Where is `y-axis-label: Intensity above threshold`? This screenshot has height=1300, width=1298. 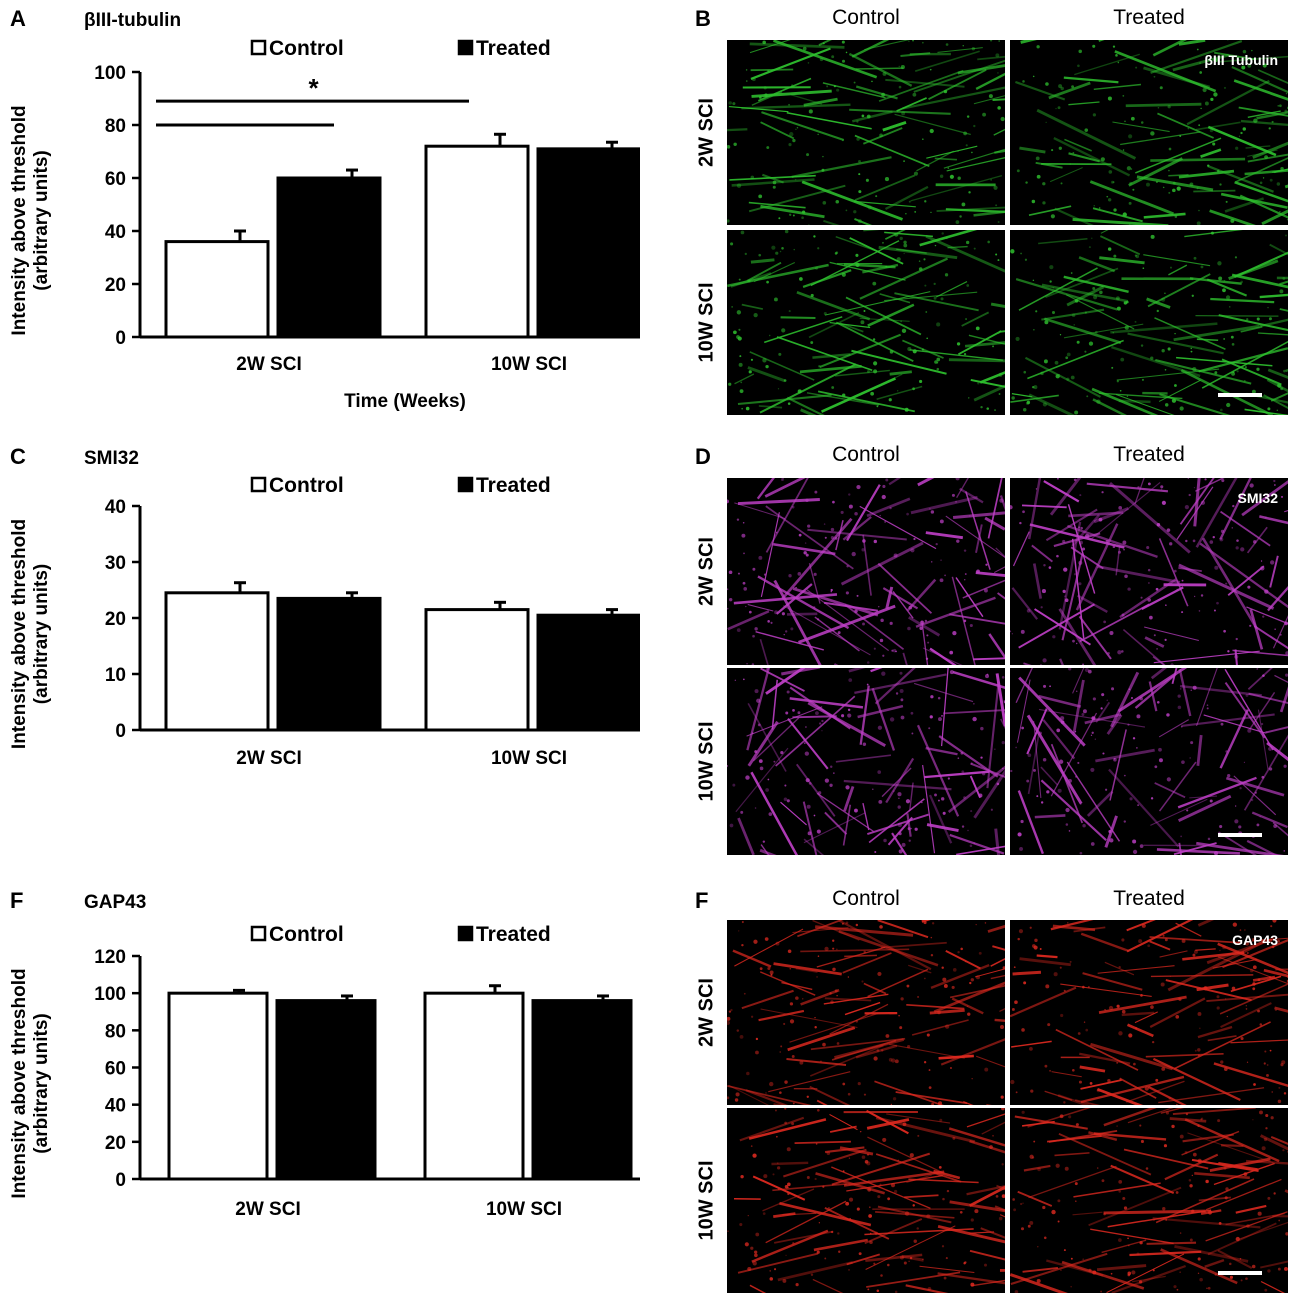
y-axis-label: Intensity above threshold is located at coordinates (19, 1083).